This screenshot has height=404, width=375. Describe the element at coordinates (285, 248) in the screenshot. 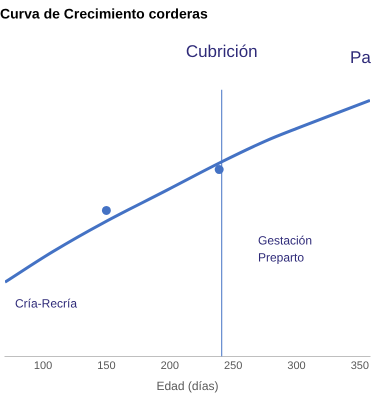

I see `annotation: Gestación Preparto` at that location.